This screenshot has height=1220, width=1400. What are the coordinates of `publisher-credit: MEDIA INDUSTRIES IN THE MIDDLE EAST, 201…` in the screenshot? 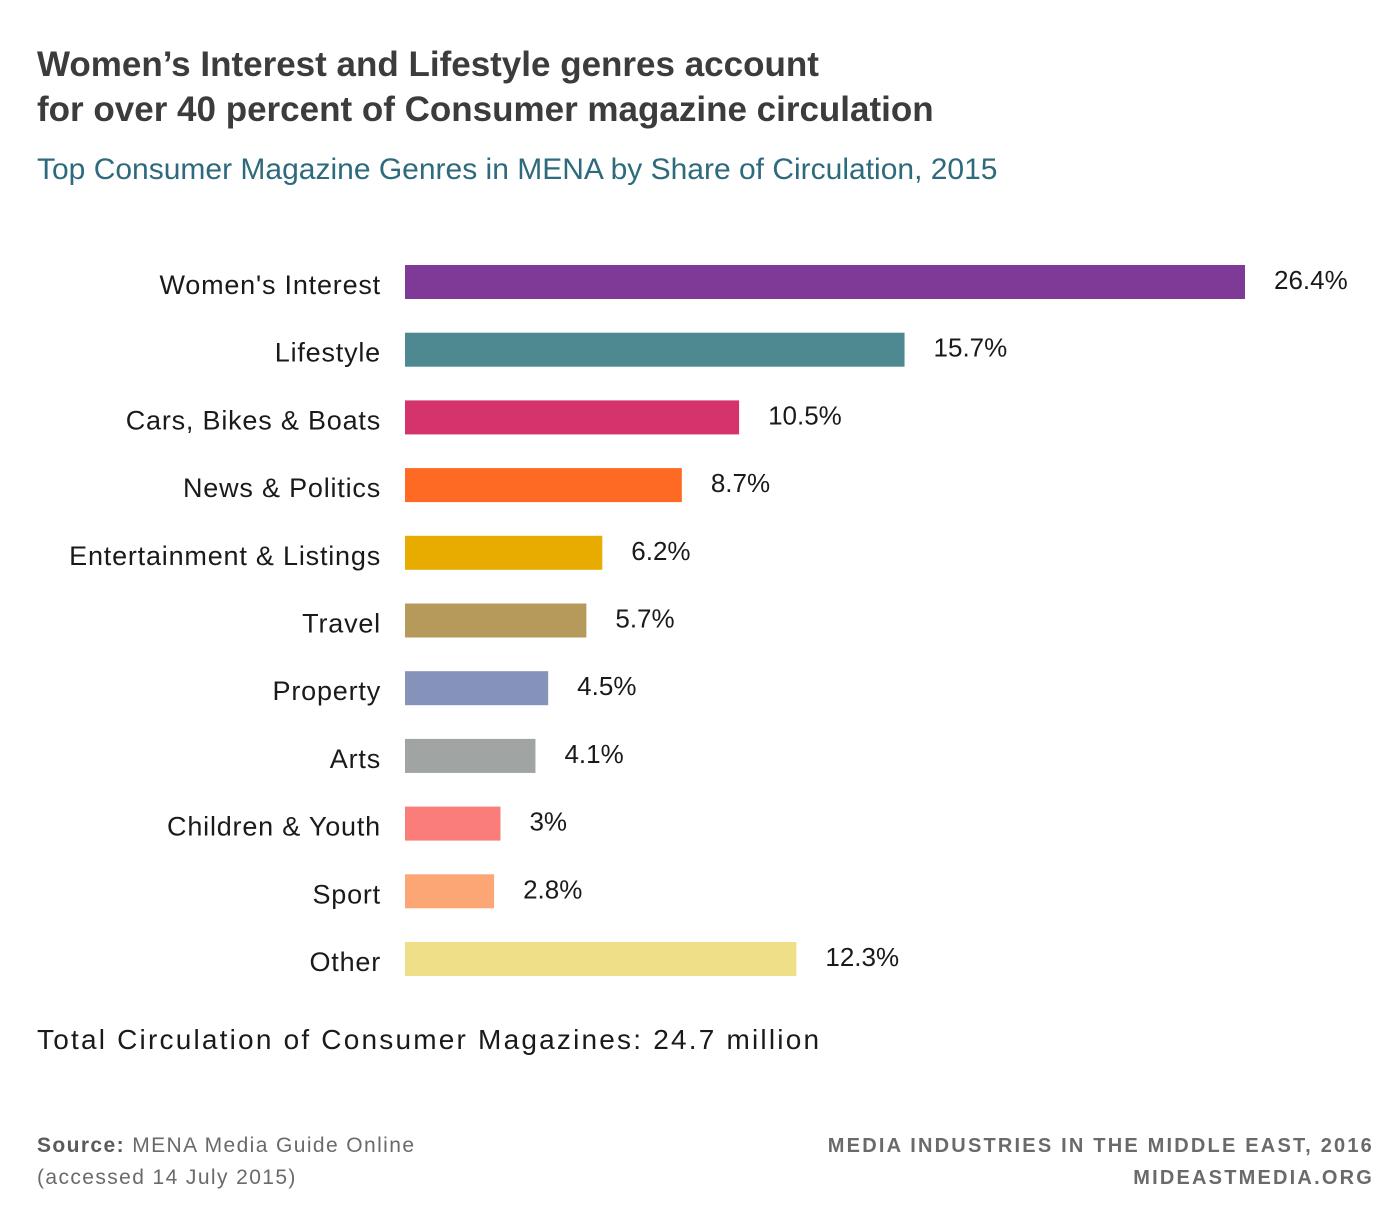 It's located at (1101, 1162).